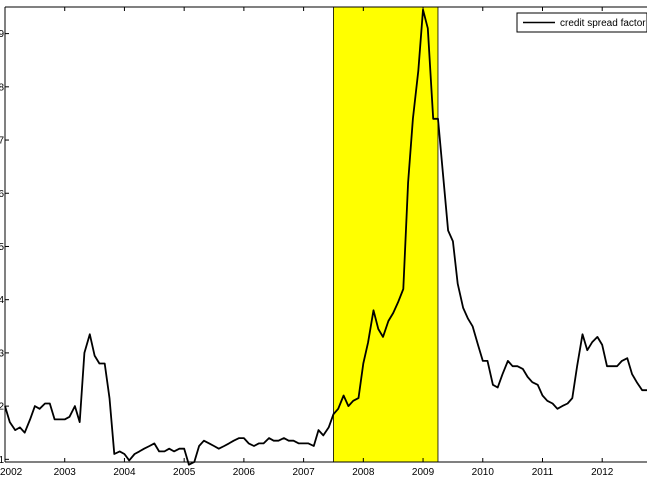  Describe the element at coordinates (2, 353) in the screenshot. I see `y-tick-label: 3` at that location.